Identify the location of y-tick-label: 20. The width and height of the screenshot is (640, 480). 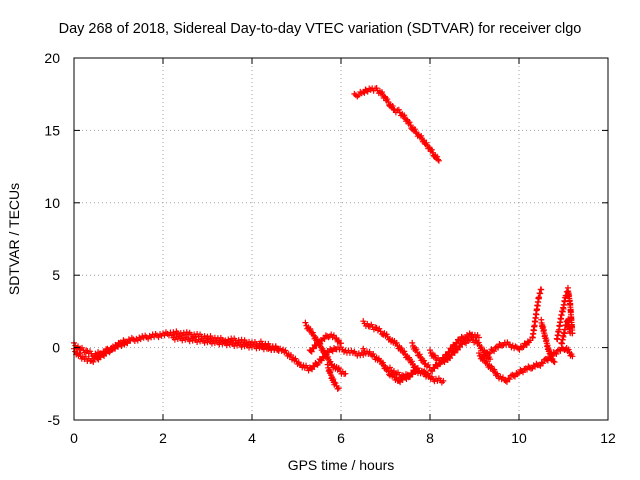
(52, 58).